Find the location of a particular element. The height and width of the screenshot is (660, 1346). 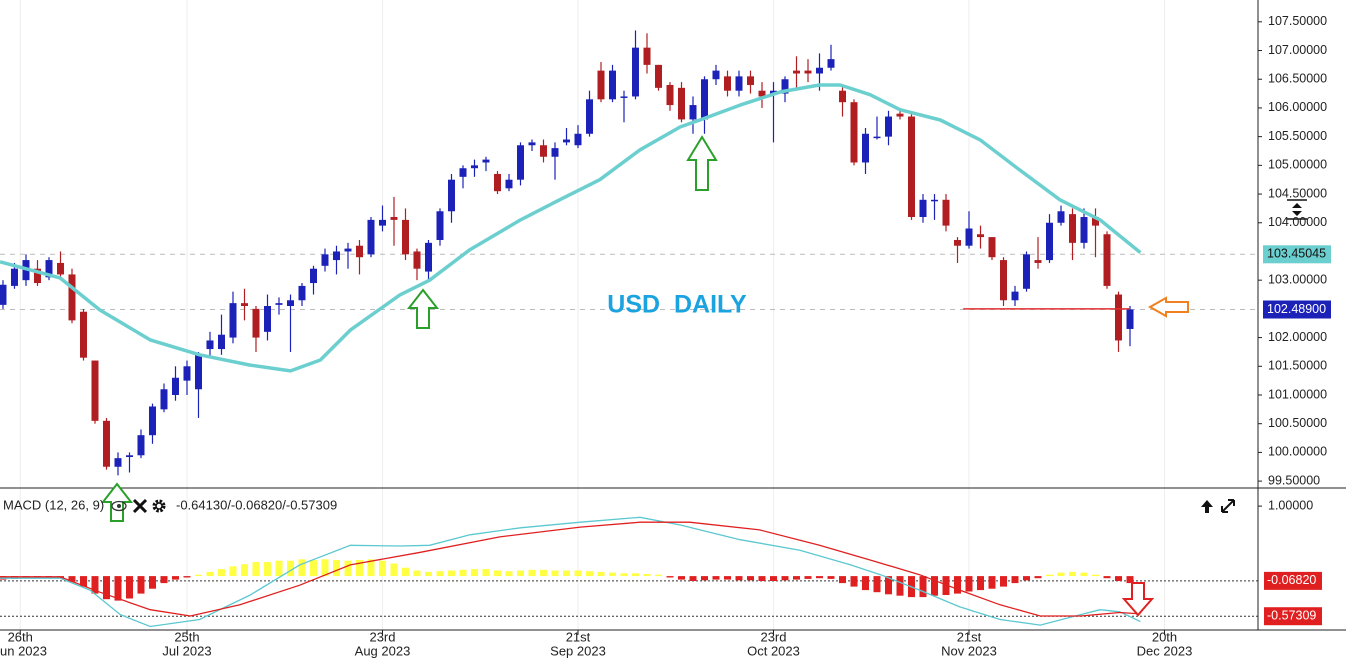

x-tick-sublabel: Nov 2023 is located at coordinates (969, 650).